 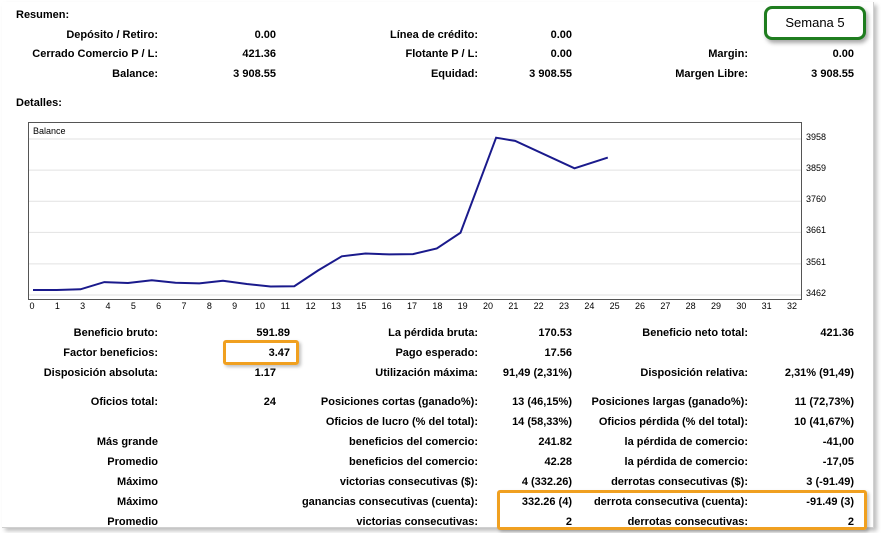 What do you see at coordinates (269, 402) in the screenshot?
I see `total-trades-value: 24` at bounding box center [269, 402].